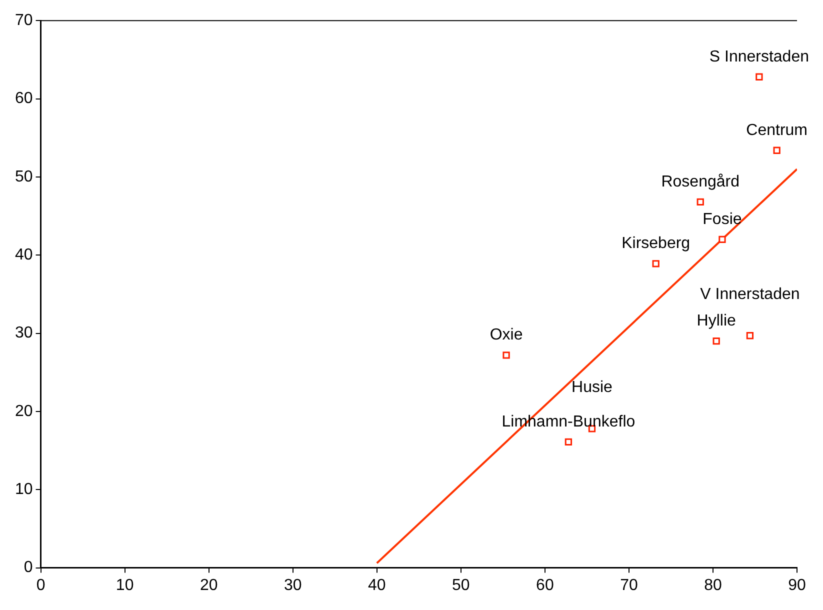  Describe the element at coordinates (545, 585) in the screenshot. I see `x-tick-label: 60` at that location.